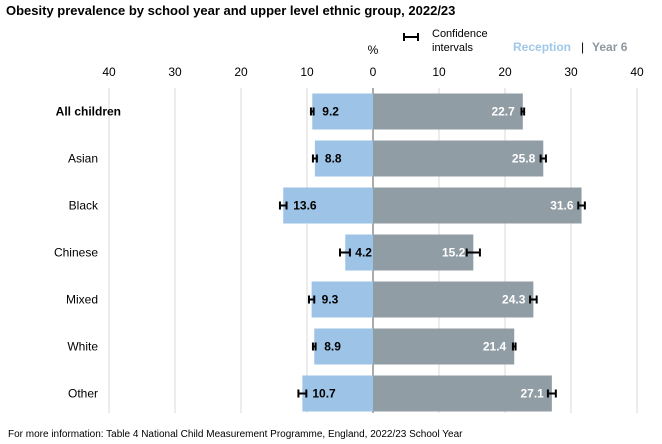 The image size is (662, 444). Describe the element at coordinates (411, 37) in the screenshot. I see `legend-ci-icon` at that location.